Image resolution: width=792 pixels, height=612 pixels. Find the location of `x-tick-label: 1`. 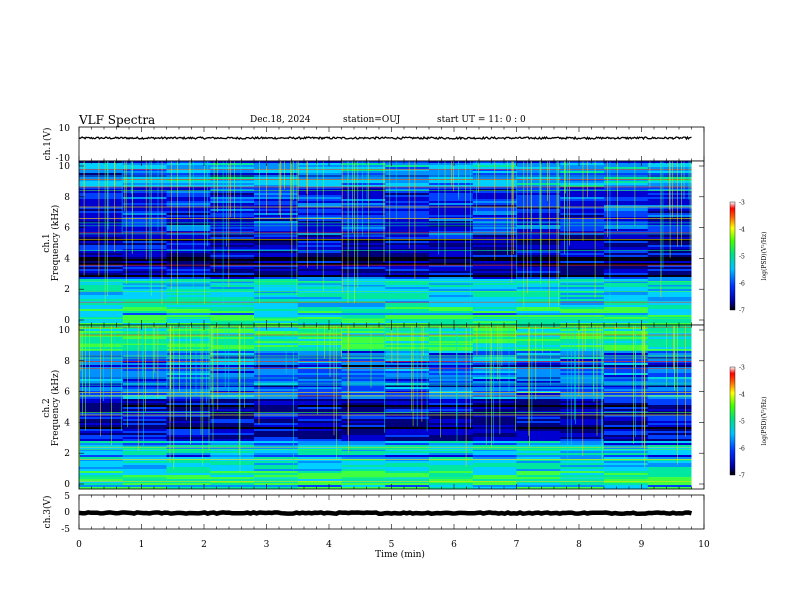

x-tick-label: 1 is located at coordinates (142, 545).